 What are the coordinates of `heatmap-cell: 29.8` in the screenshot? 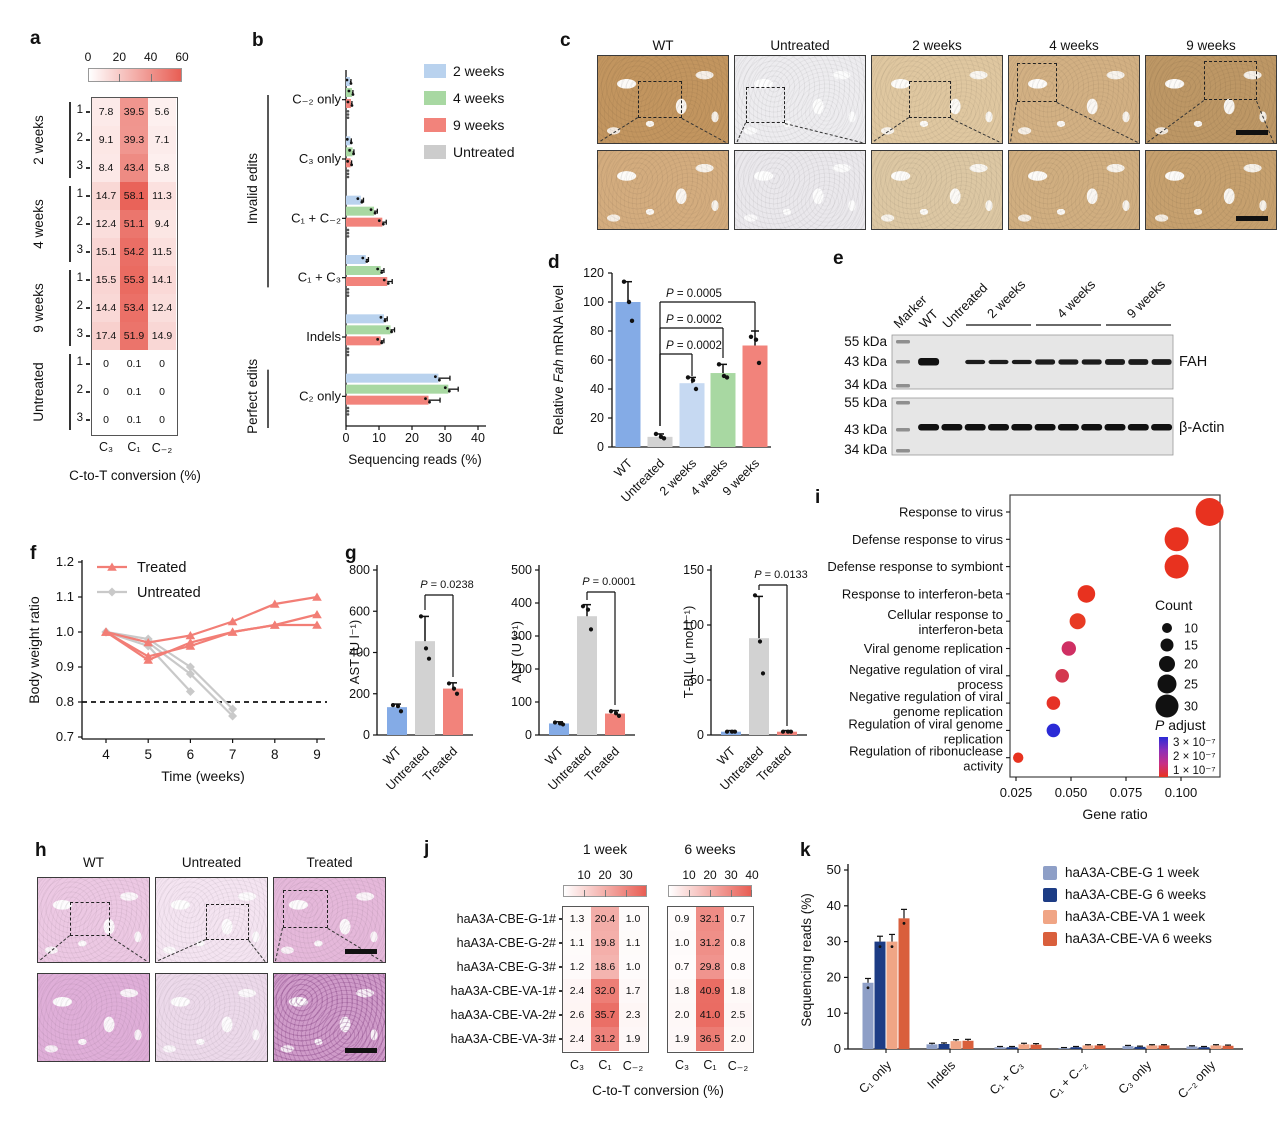 It's located at (710, 967).